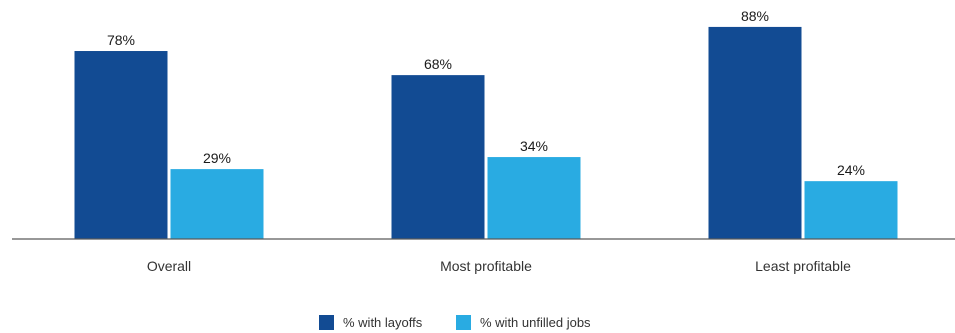 Image resolution: width=955 pixels, height=333 pixels. Describe the element at coordinates (803, 266) in the screenshot. I see `category-label-least-profitable: Least profitable` at that location.